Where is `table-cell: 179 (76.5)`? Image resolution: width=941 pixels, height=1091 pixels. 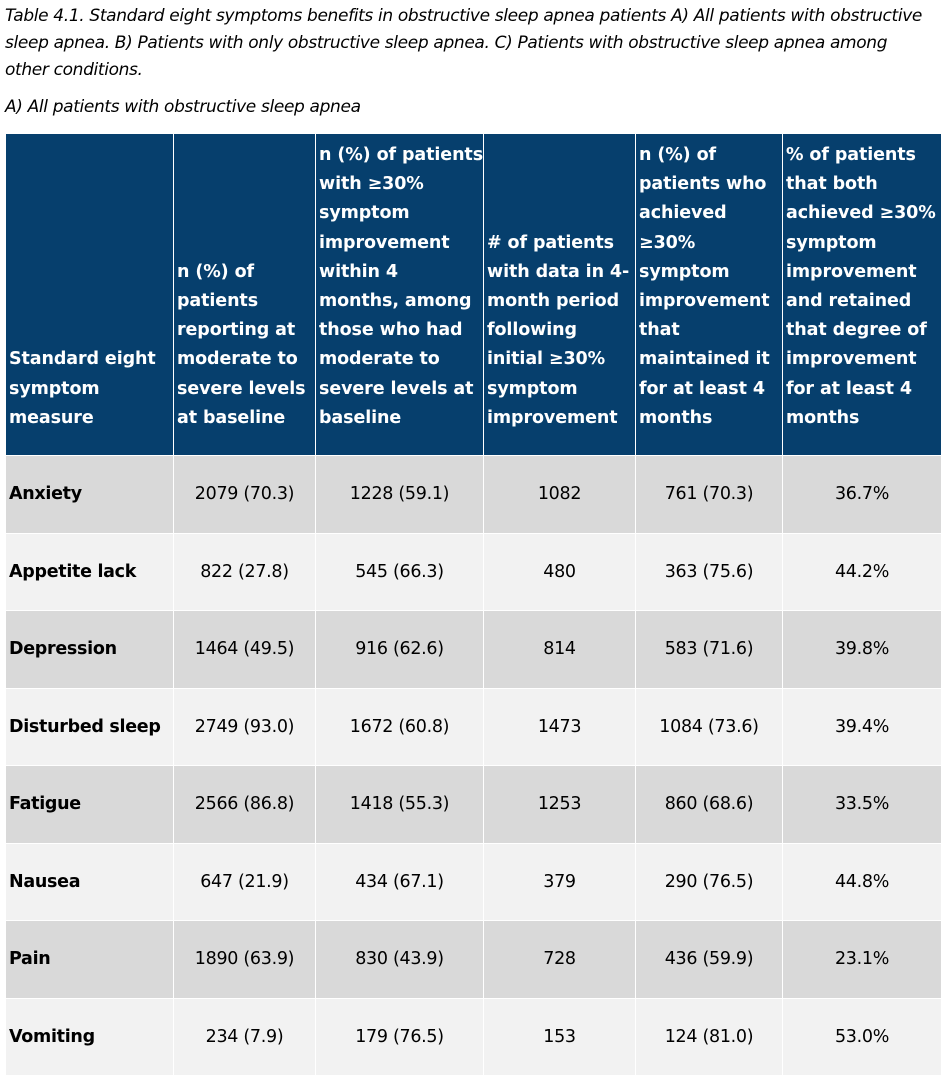
table-cell: 179 (76.5) is located at coordinates (399, 1036).